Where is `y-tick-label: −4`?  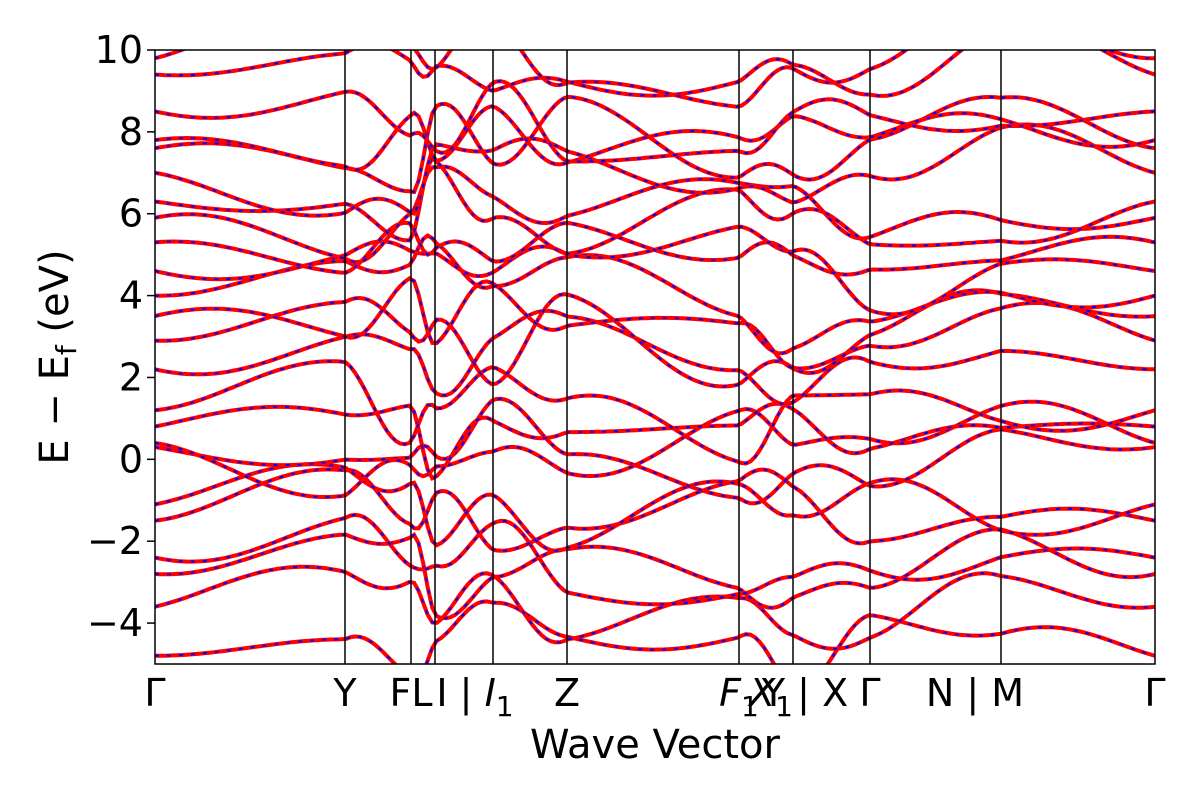
y-tick-label: −4 is located at coordinates (115, 623).